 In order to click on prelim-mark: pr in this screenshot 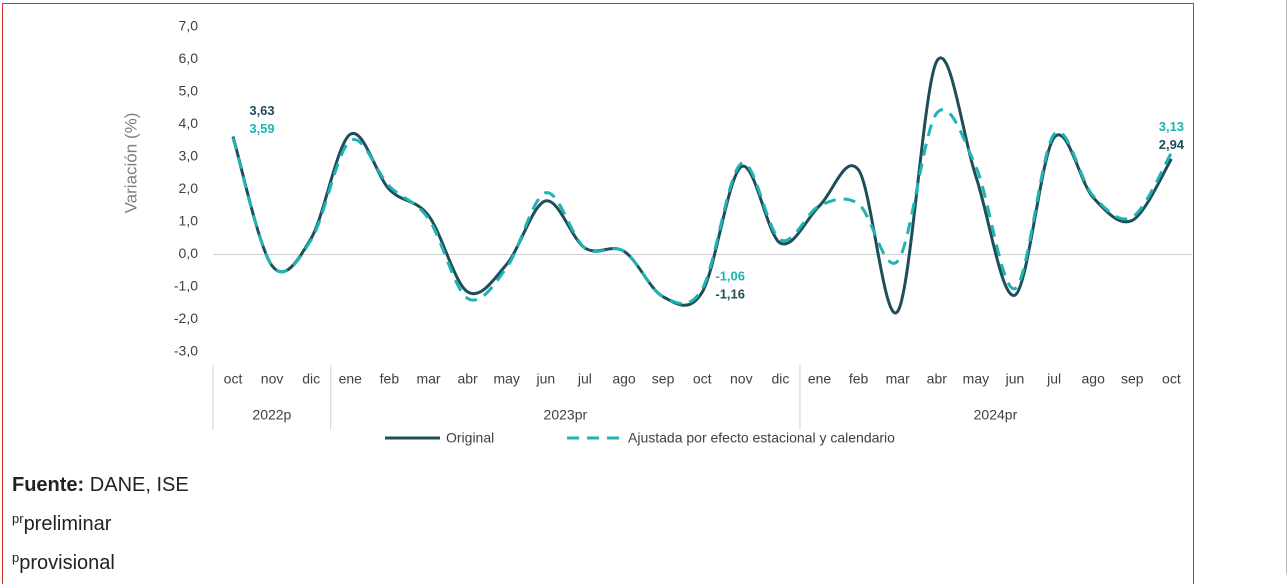, I will do `click(18, 518)`.